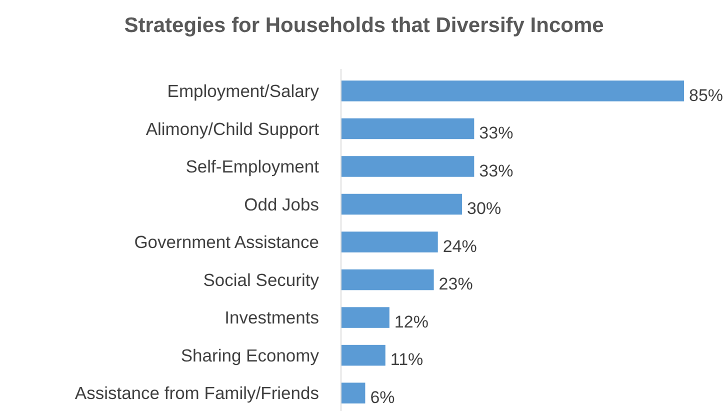 The height and width of the screenshot is (411, 728). Describe the element at coordinates (706, 95) in the screenshot. I see `data-label: 85%` at that location.